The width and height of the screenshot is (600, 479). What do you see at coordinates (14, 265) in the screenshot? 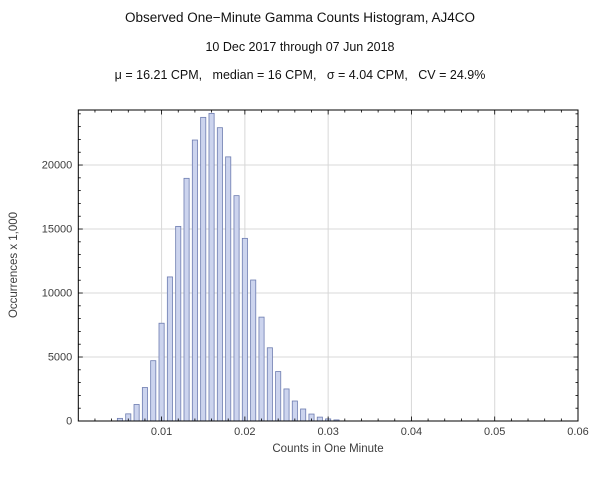
I see `y-axis-label: Occurrences x 1,000` at bounding box center [14, 265].